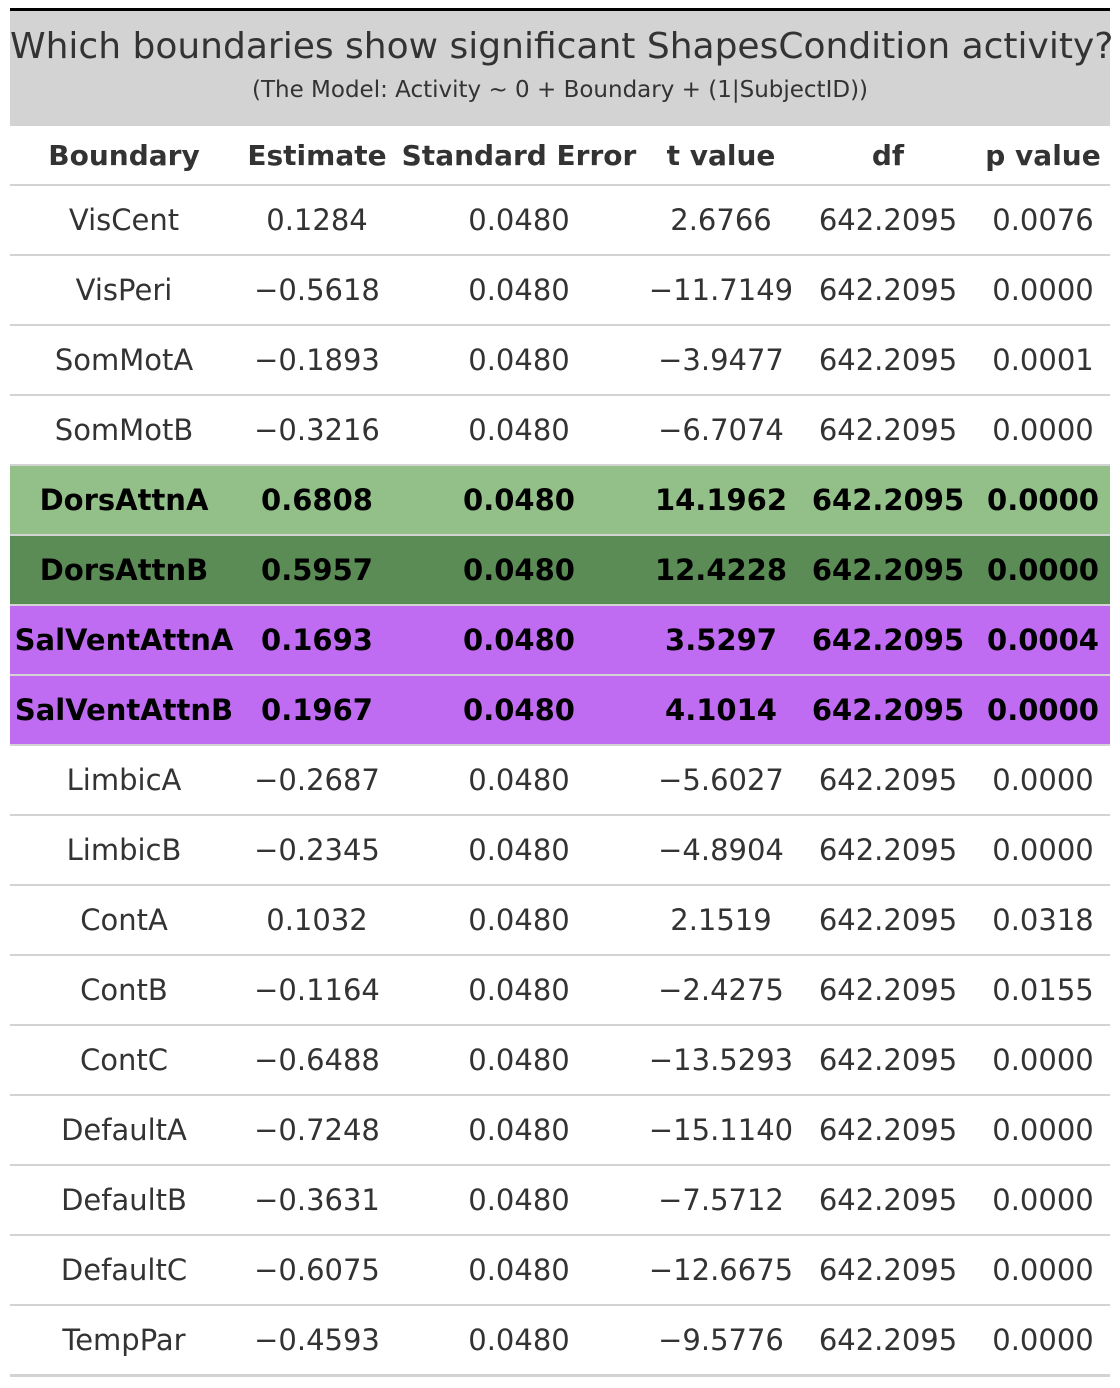 This screenshot has width=1120, height=1388. I want to click on top-rule, so click(560, 9).